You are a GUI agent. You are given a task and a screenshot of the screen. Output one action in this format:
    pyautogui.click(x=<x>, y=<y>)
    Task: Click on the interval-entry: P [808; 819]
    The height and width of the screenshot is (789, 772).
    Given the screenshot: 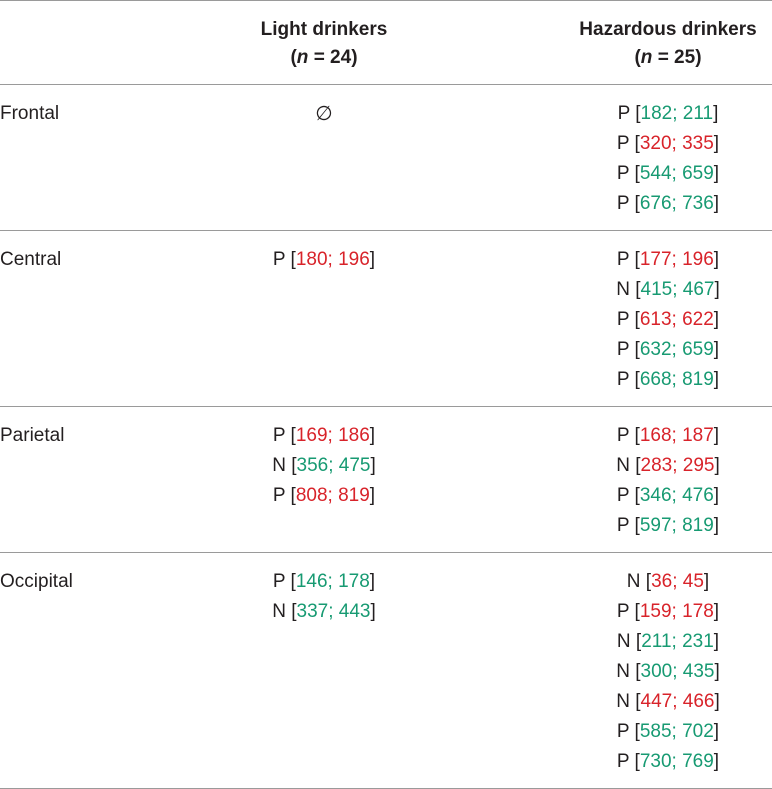 What is the action you would take?
    pyautogui.click(x=324, y=495)
    